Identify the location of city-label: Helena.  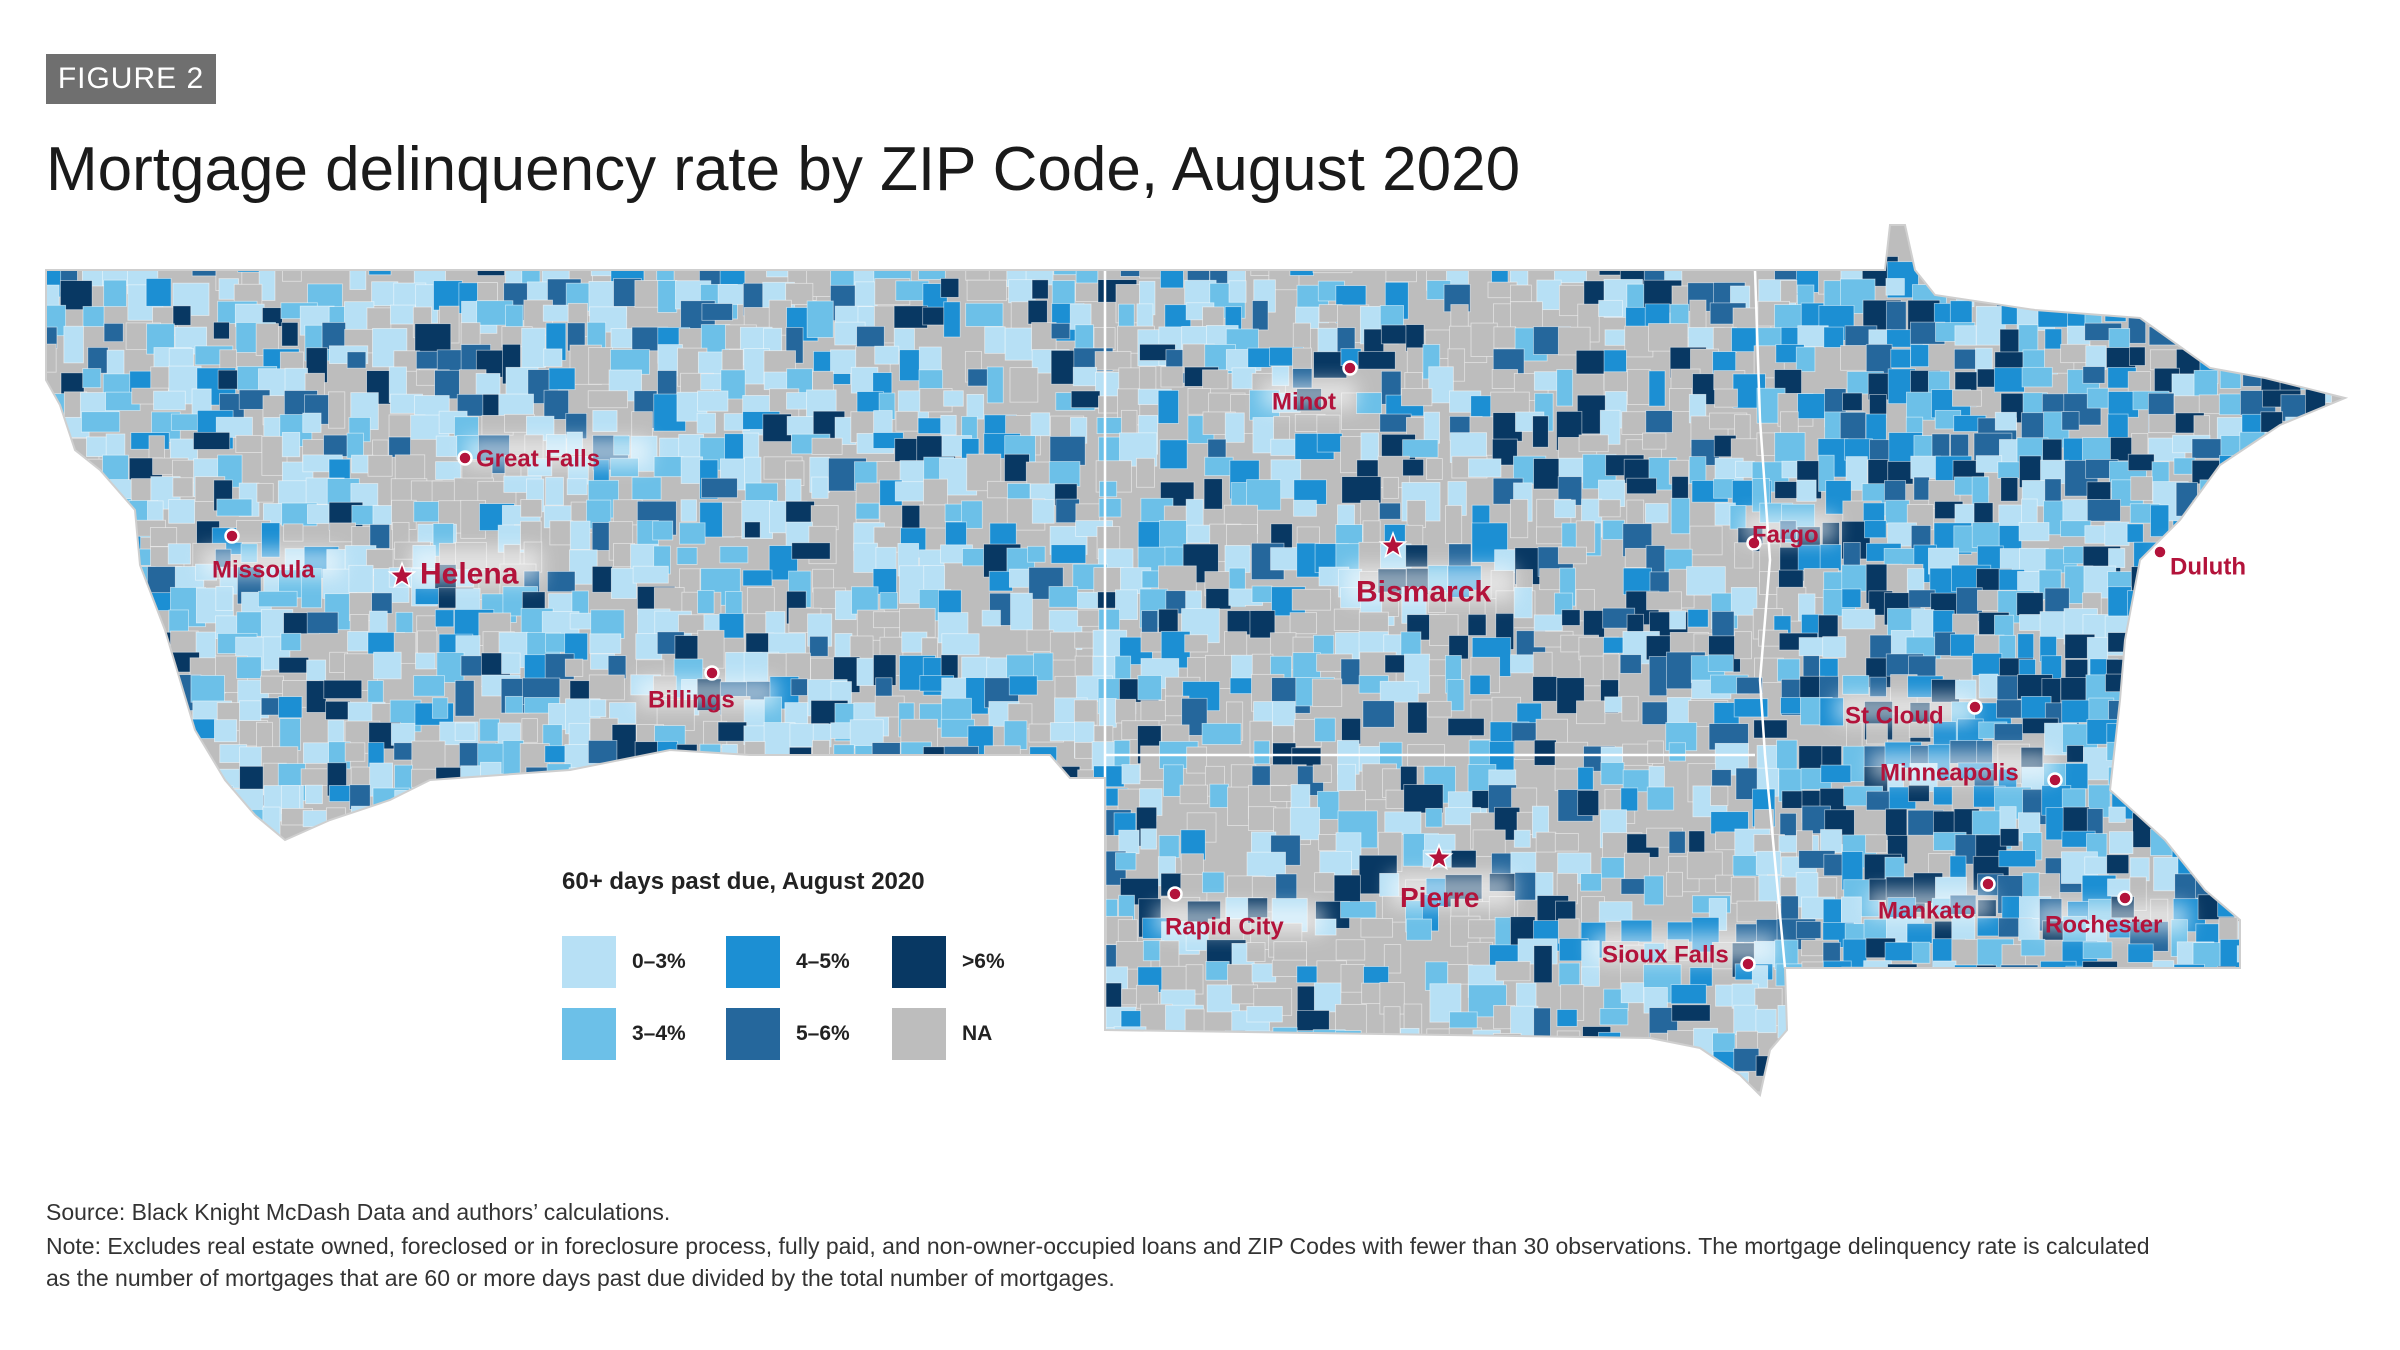
(469, 574).